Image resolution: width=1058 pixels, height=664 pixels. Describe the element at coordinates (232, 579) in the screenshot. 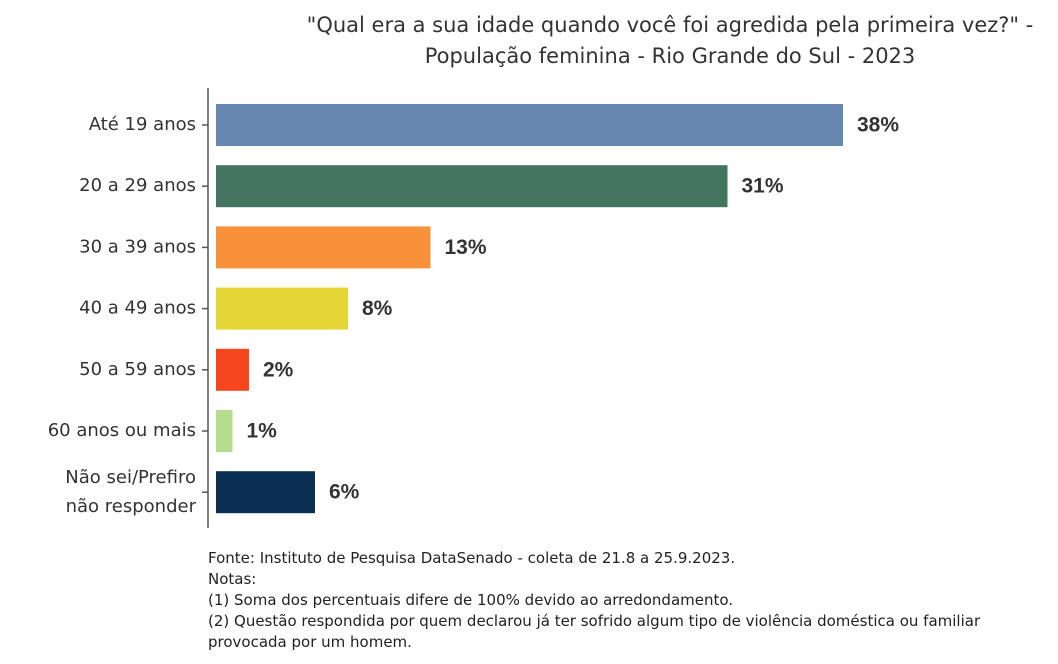

I see `note: Notas:` at that location.